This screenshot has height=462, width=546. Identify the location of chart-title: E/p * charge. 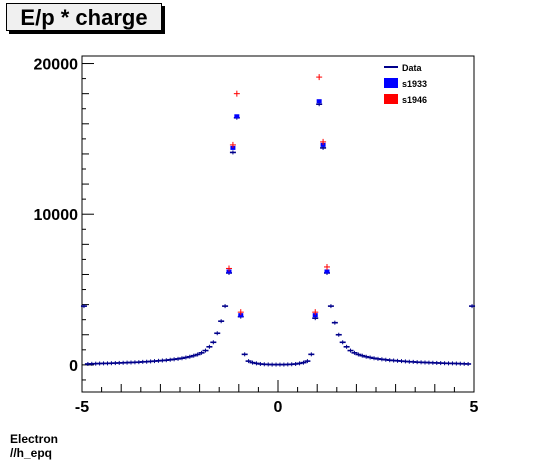
(84, 17).